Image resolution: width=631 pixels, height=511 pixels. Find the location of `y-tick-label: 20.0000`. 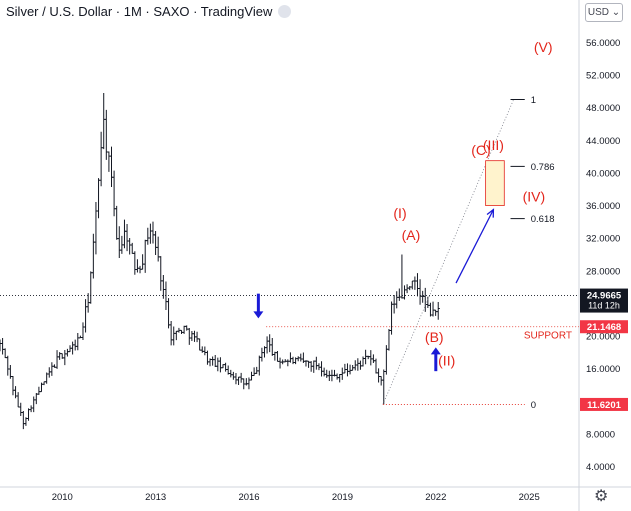

y-tick-label: 20.0000 is located at coordinates (603, 337).